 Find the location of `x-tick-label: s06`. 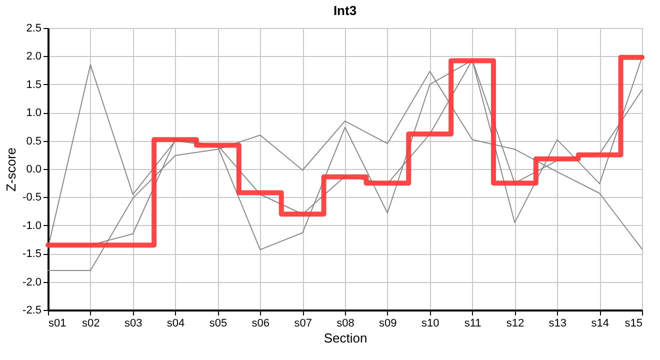

x-tick-label: s06 is located at coordinates (261, 324).